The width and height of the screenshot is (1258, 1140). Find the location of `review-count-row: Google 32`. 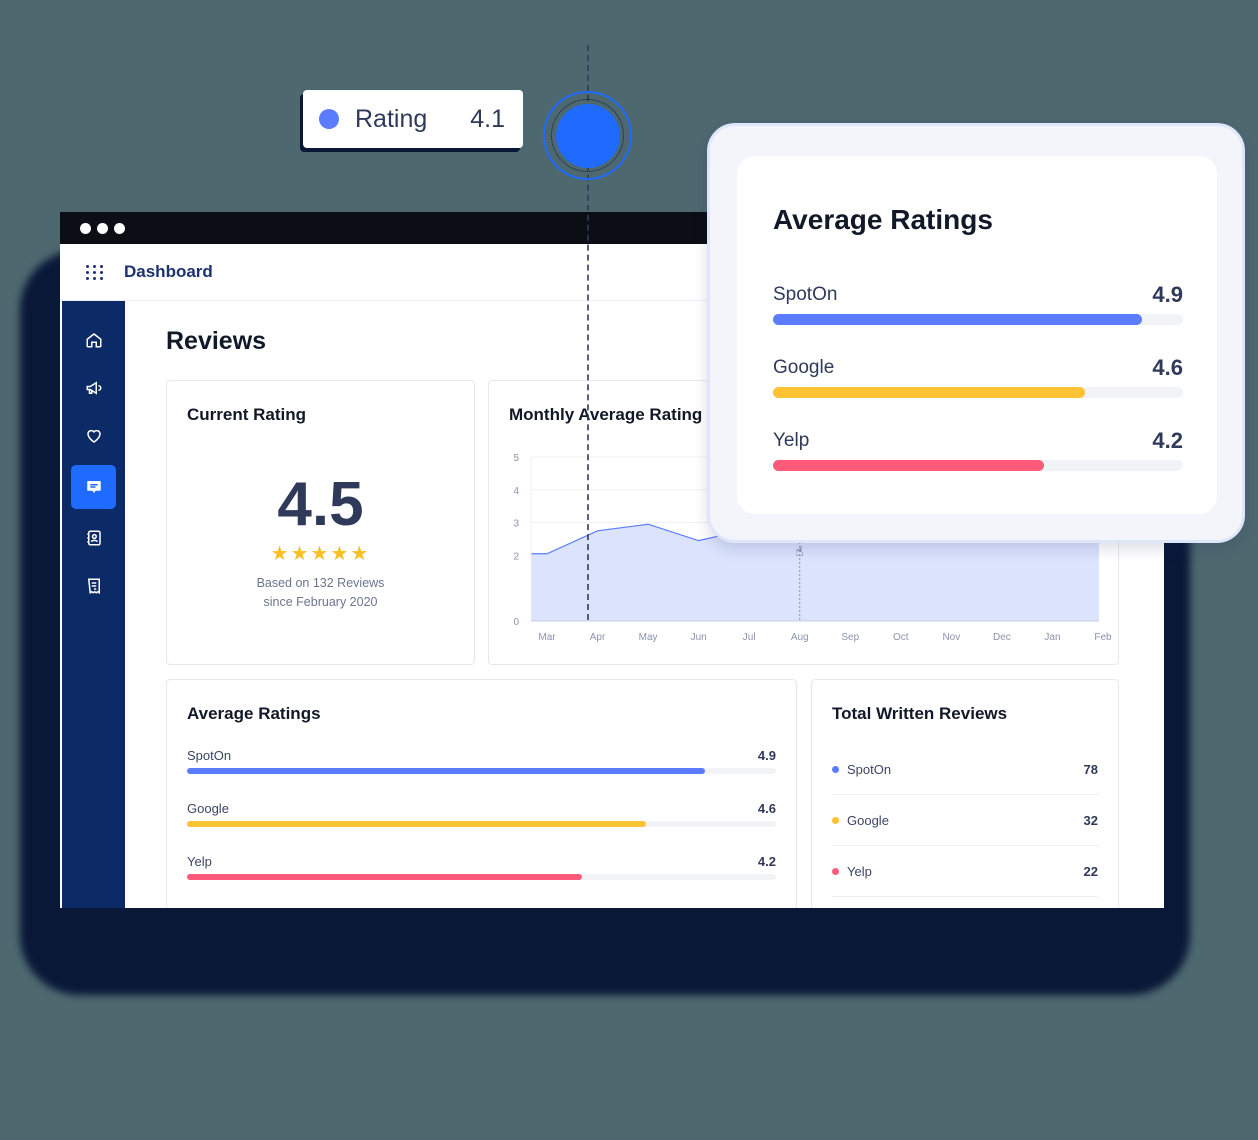

review-count-row: Google 32 is located at coordinates (965, 821).